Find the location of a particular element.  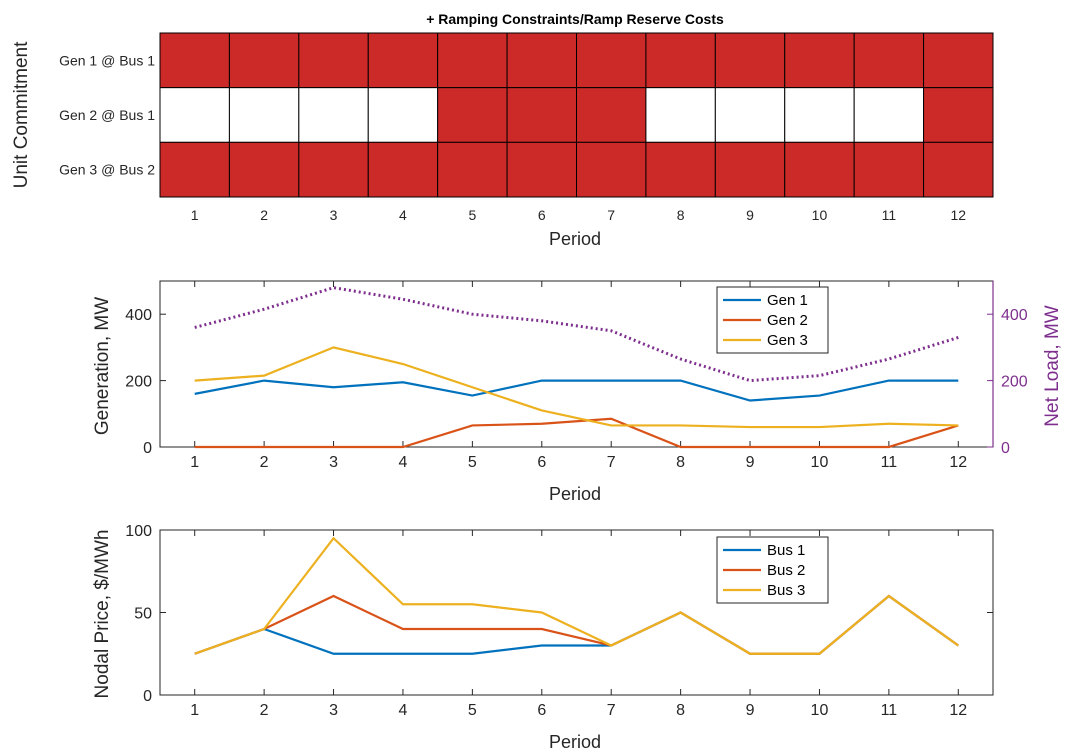

row-label: Gen 2 @ Bus 1 is located at coordinates (107, 115).